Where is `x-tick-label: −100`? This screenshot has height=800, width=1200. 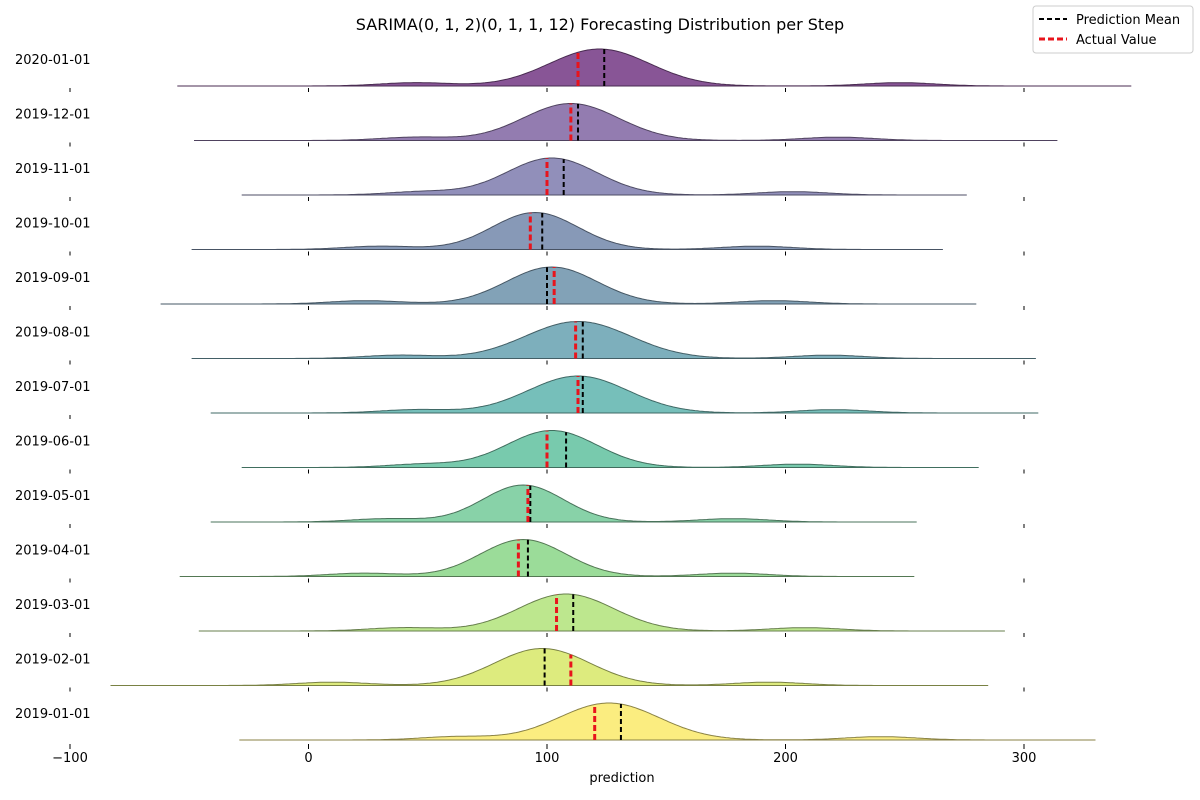
x-tick-label: −100 is located at coordinates (70, 758).